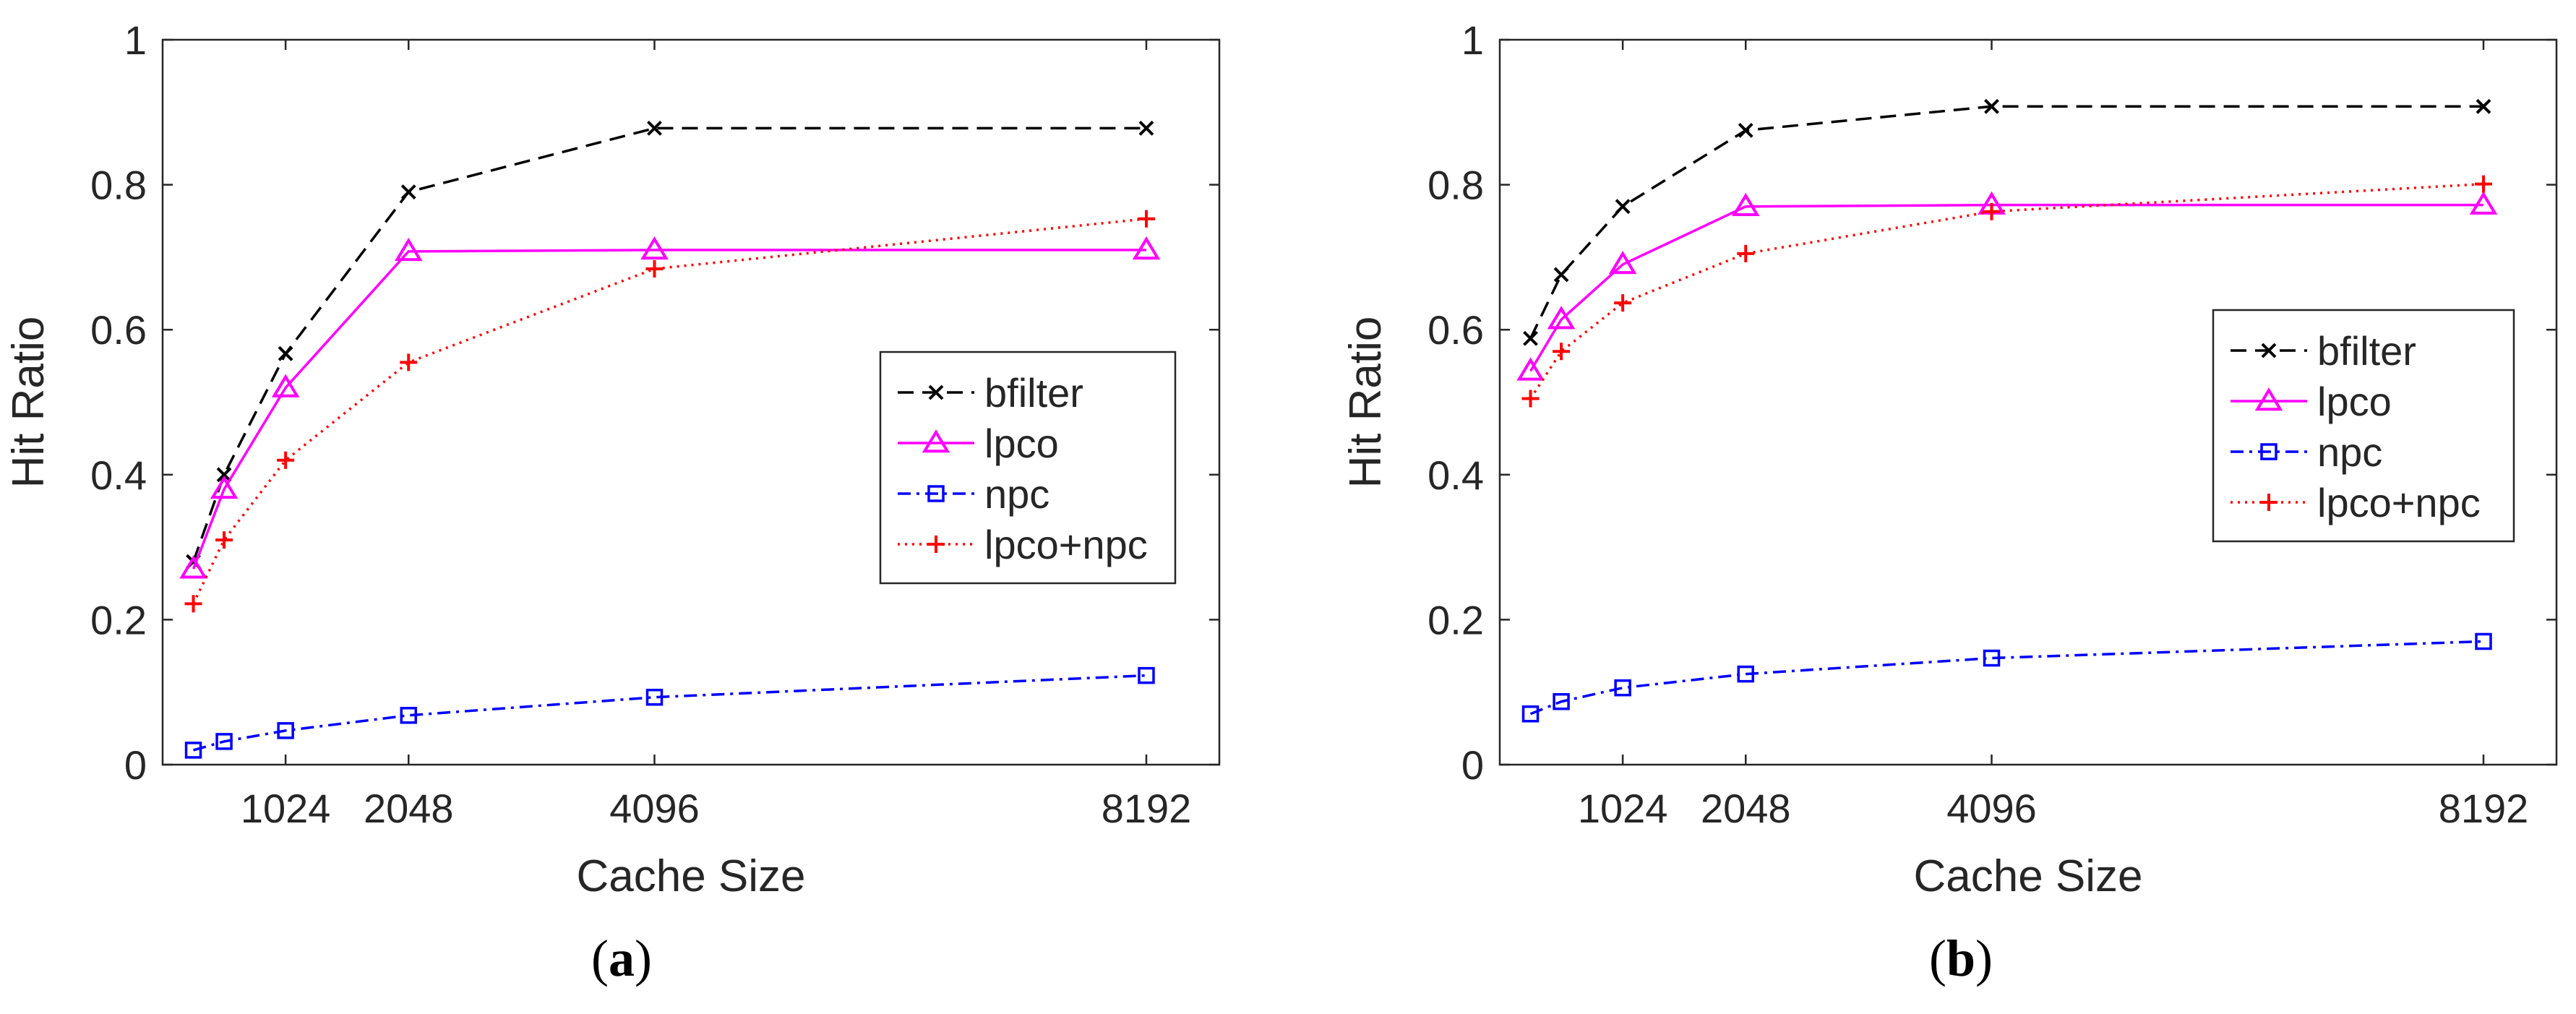  I want to click on panel-label-a: (a), so click(622, 959).